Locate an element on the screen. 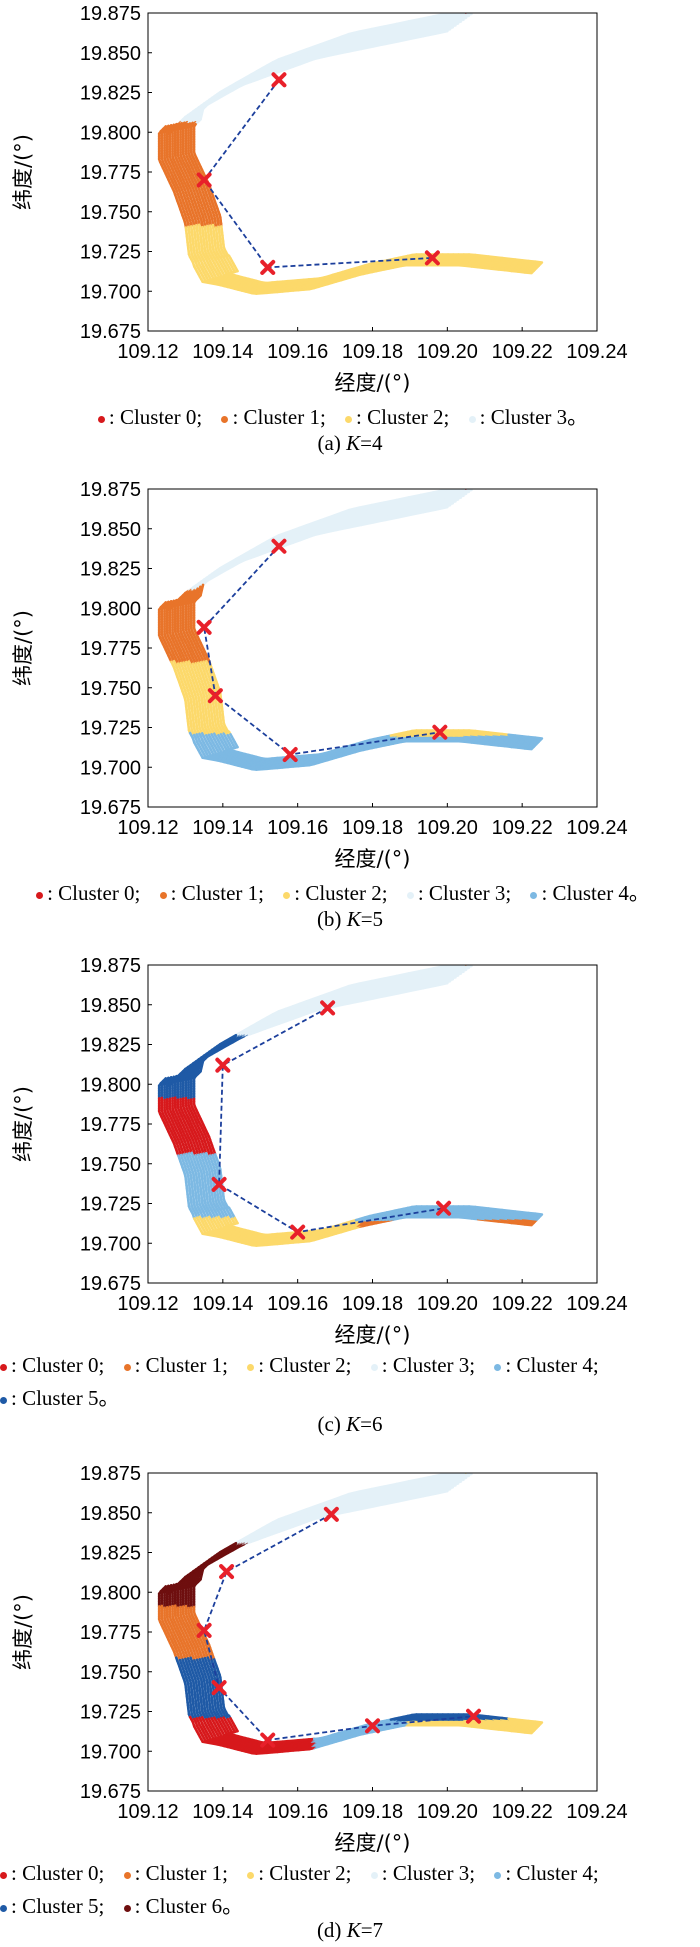 The height and width of the screenshot is (1947, 700). x-axis-label: 经度/(°) is located at coordinates (373, 383).